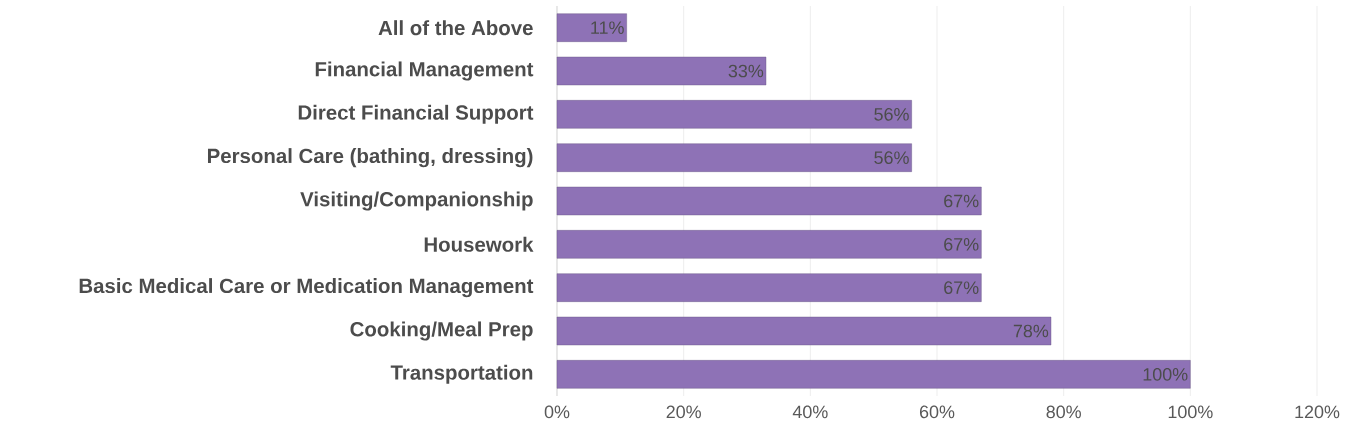  What do you see at coordinates (416, 114) in the screenshot?
I see `y-tick-label: Direct Financial Support` at bounding box center [416, 114].